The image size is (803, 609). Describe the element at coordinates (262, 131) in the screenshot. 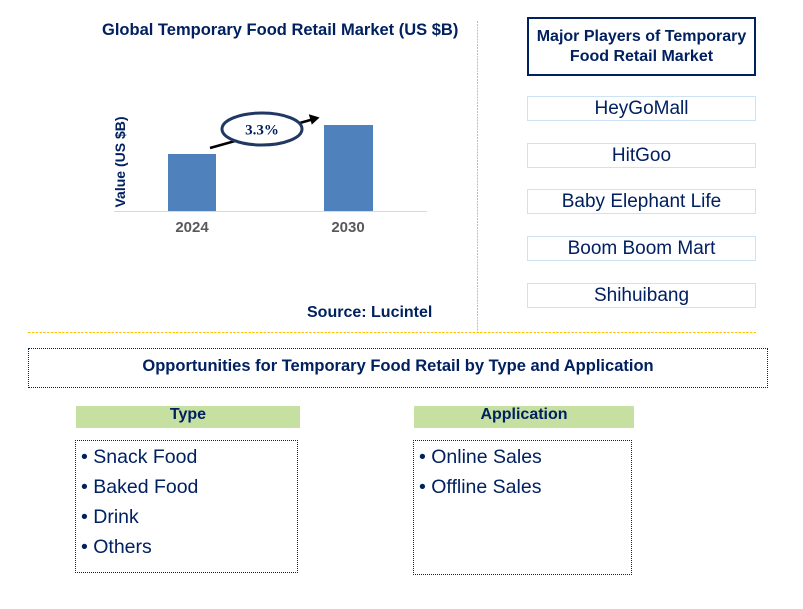

I see `svg-text: 3.3%` at that location.